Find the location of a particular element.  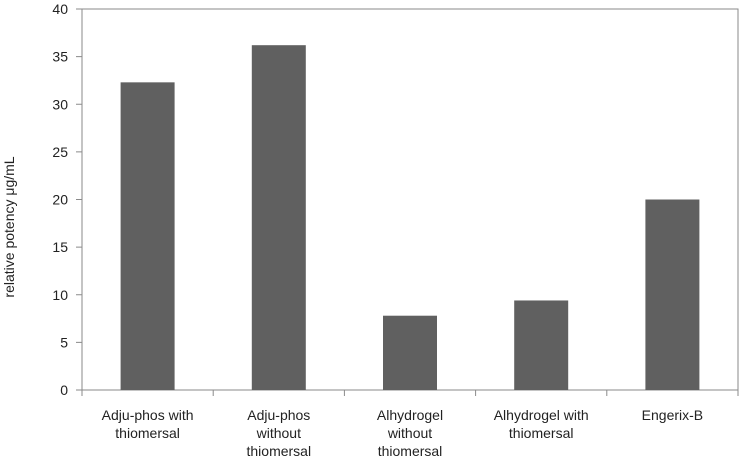

x-tick-label-line: Adju-phos is located at coordinates (278, 415).